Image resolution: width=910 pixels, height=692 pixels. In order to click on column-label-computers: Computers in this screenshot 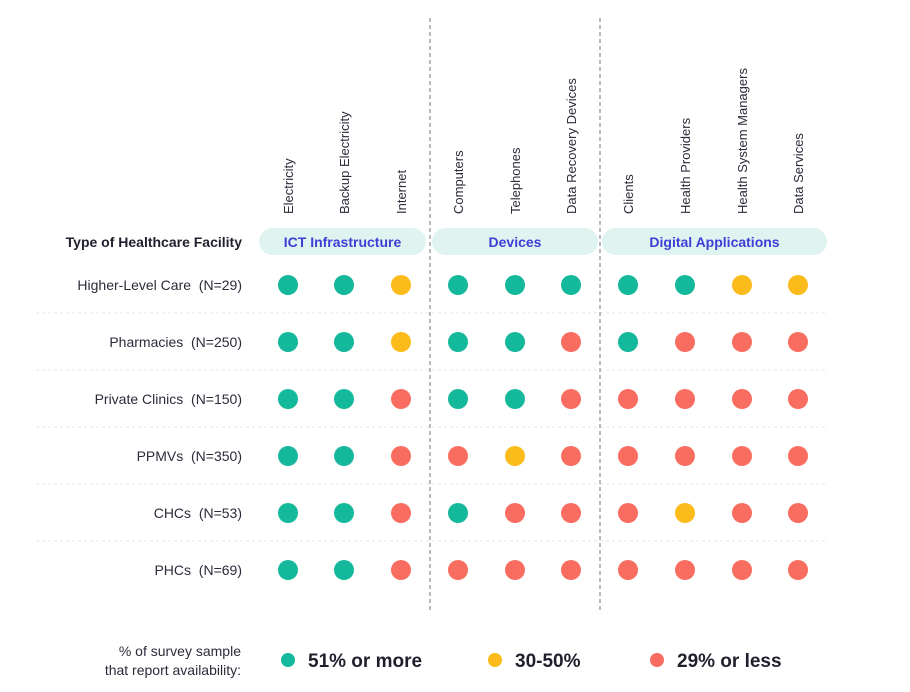, I will do `click(458, 182)`.